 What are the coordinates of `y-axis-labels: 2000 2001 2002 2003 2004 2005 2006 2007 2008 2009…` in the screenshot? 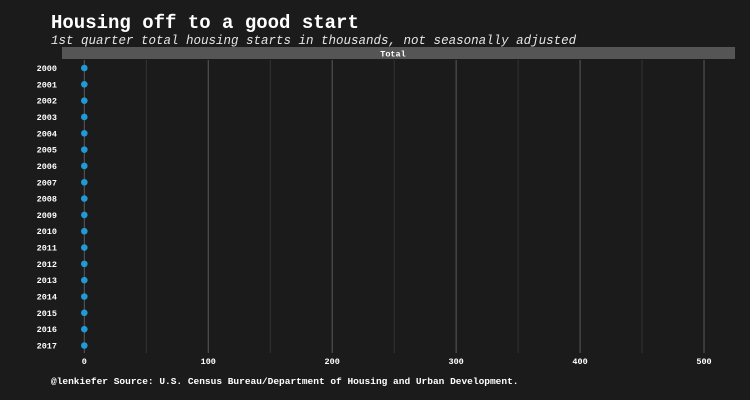 It's located at (47, 208).